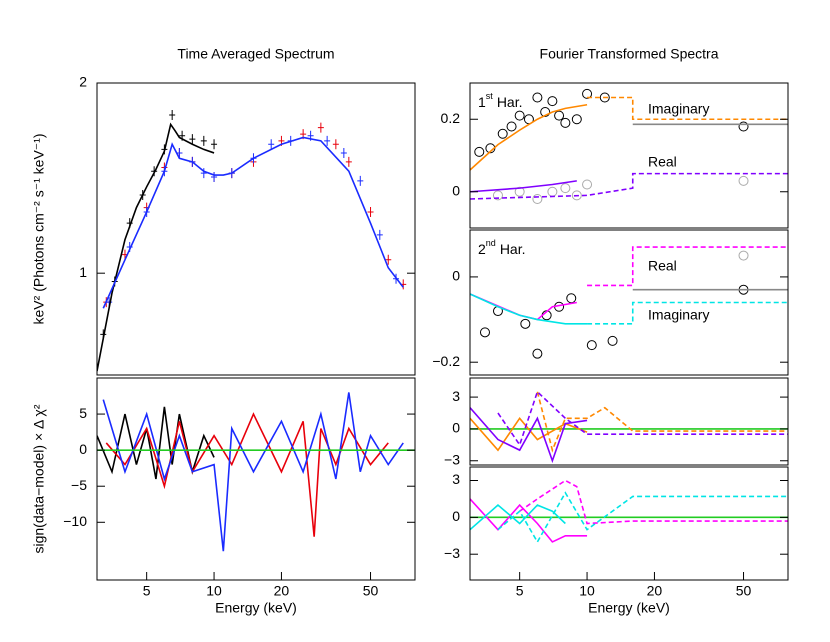  Describe the element at coordinates (629, 54) in the screenshot. I see `panel-title: Fourier Transformed Spectra` at that location.